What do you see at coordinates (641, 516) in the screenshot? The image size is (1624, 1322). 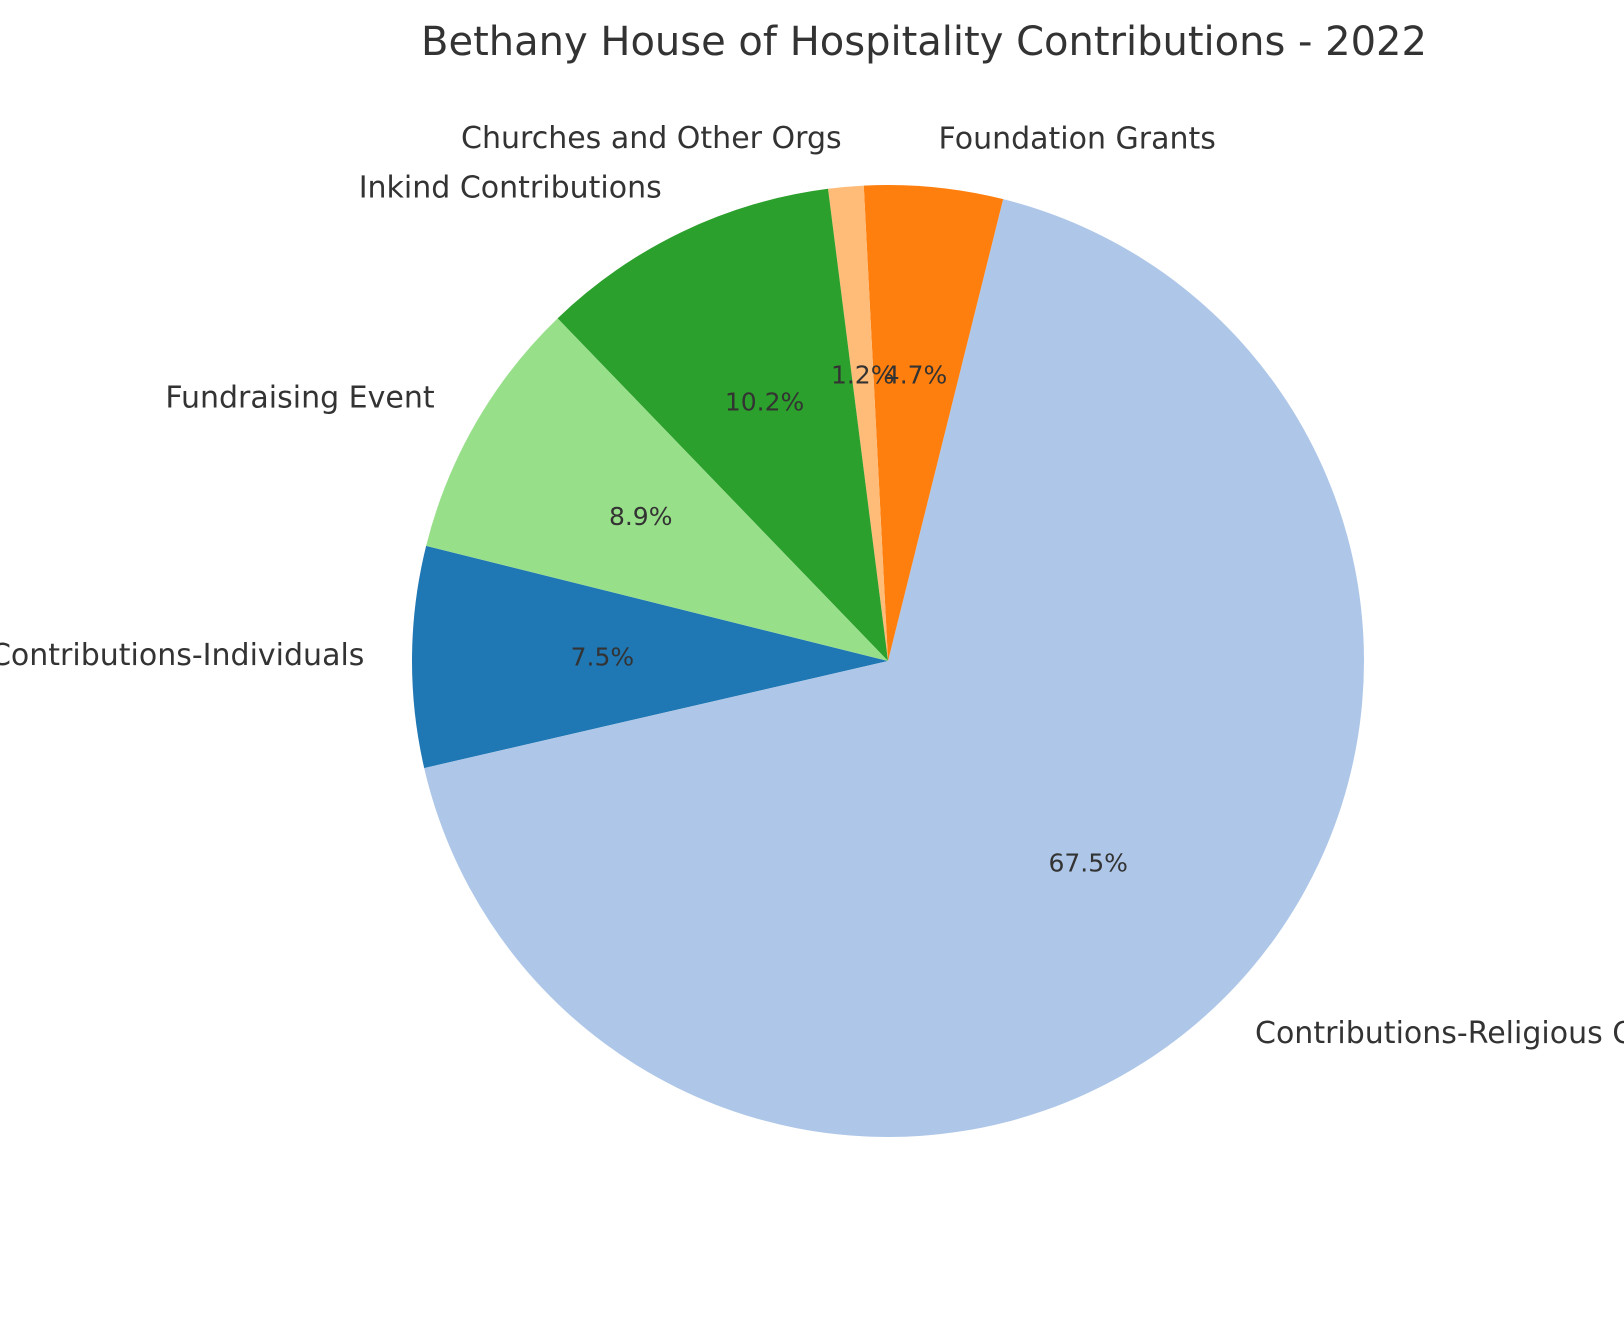 I see `slice-percent-fundraising-event: 8.9%` at bounding box center [641, 516].